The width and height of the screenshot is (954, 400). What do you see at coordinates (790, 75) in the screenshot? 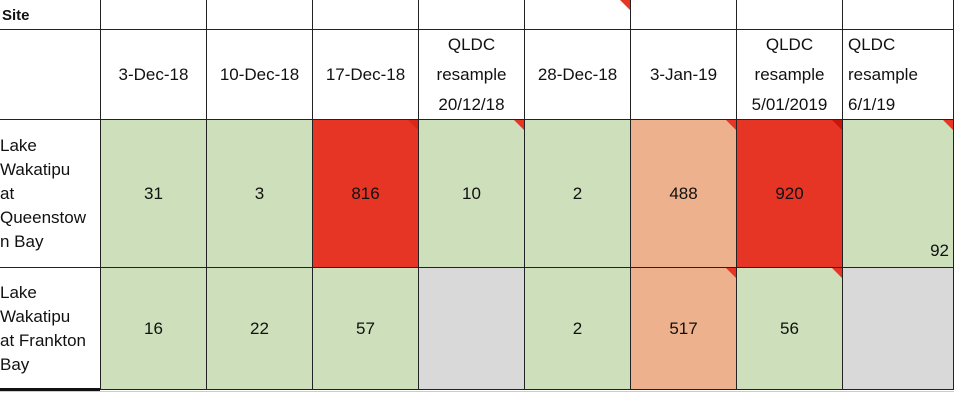
I see `column-header: QLDC resample 5/01/2019` at bounding box center [790, 75].